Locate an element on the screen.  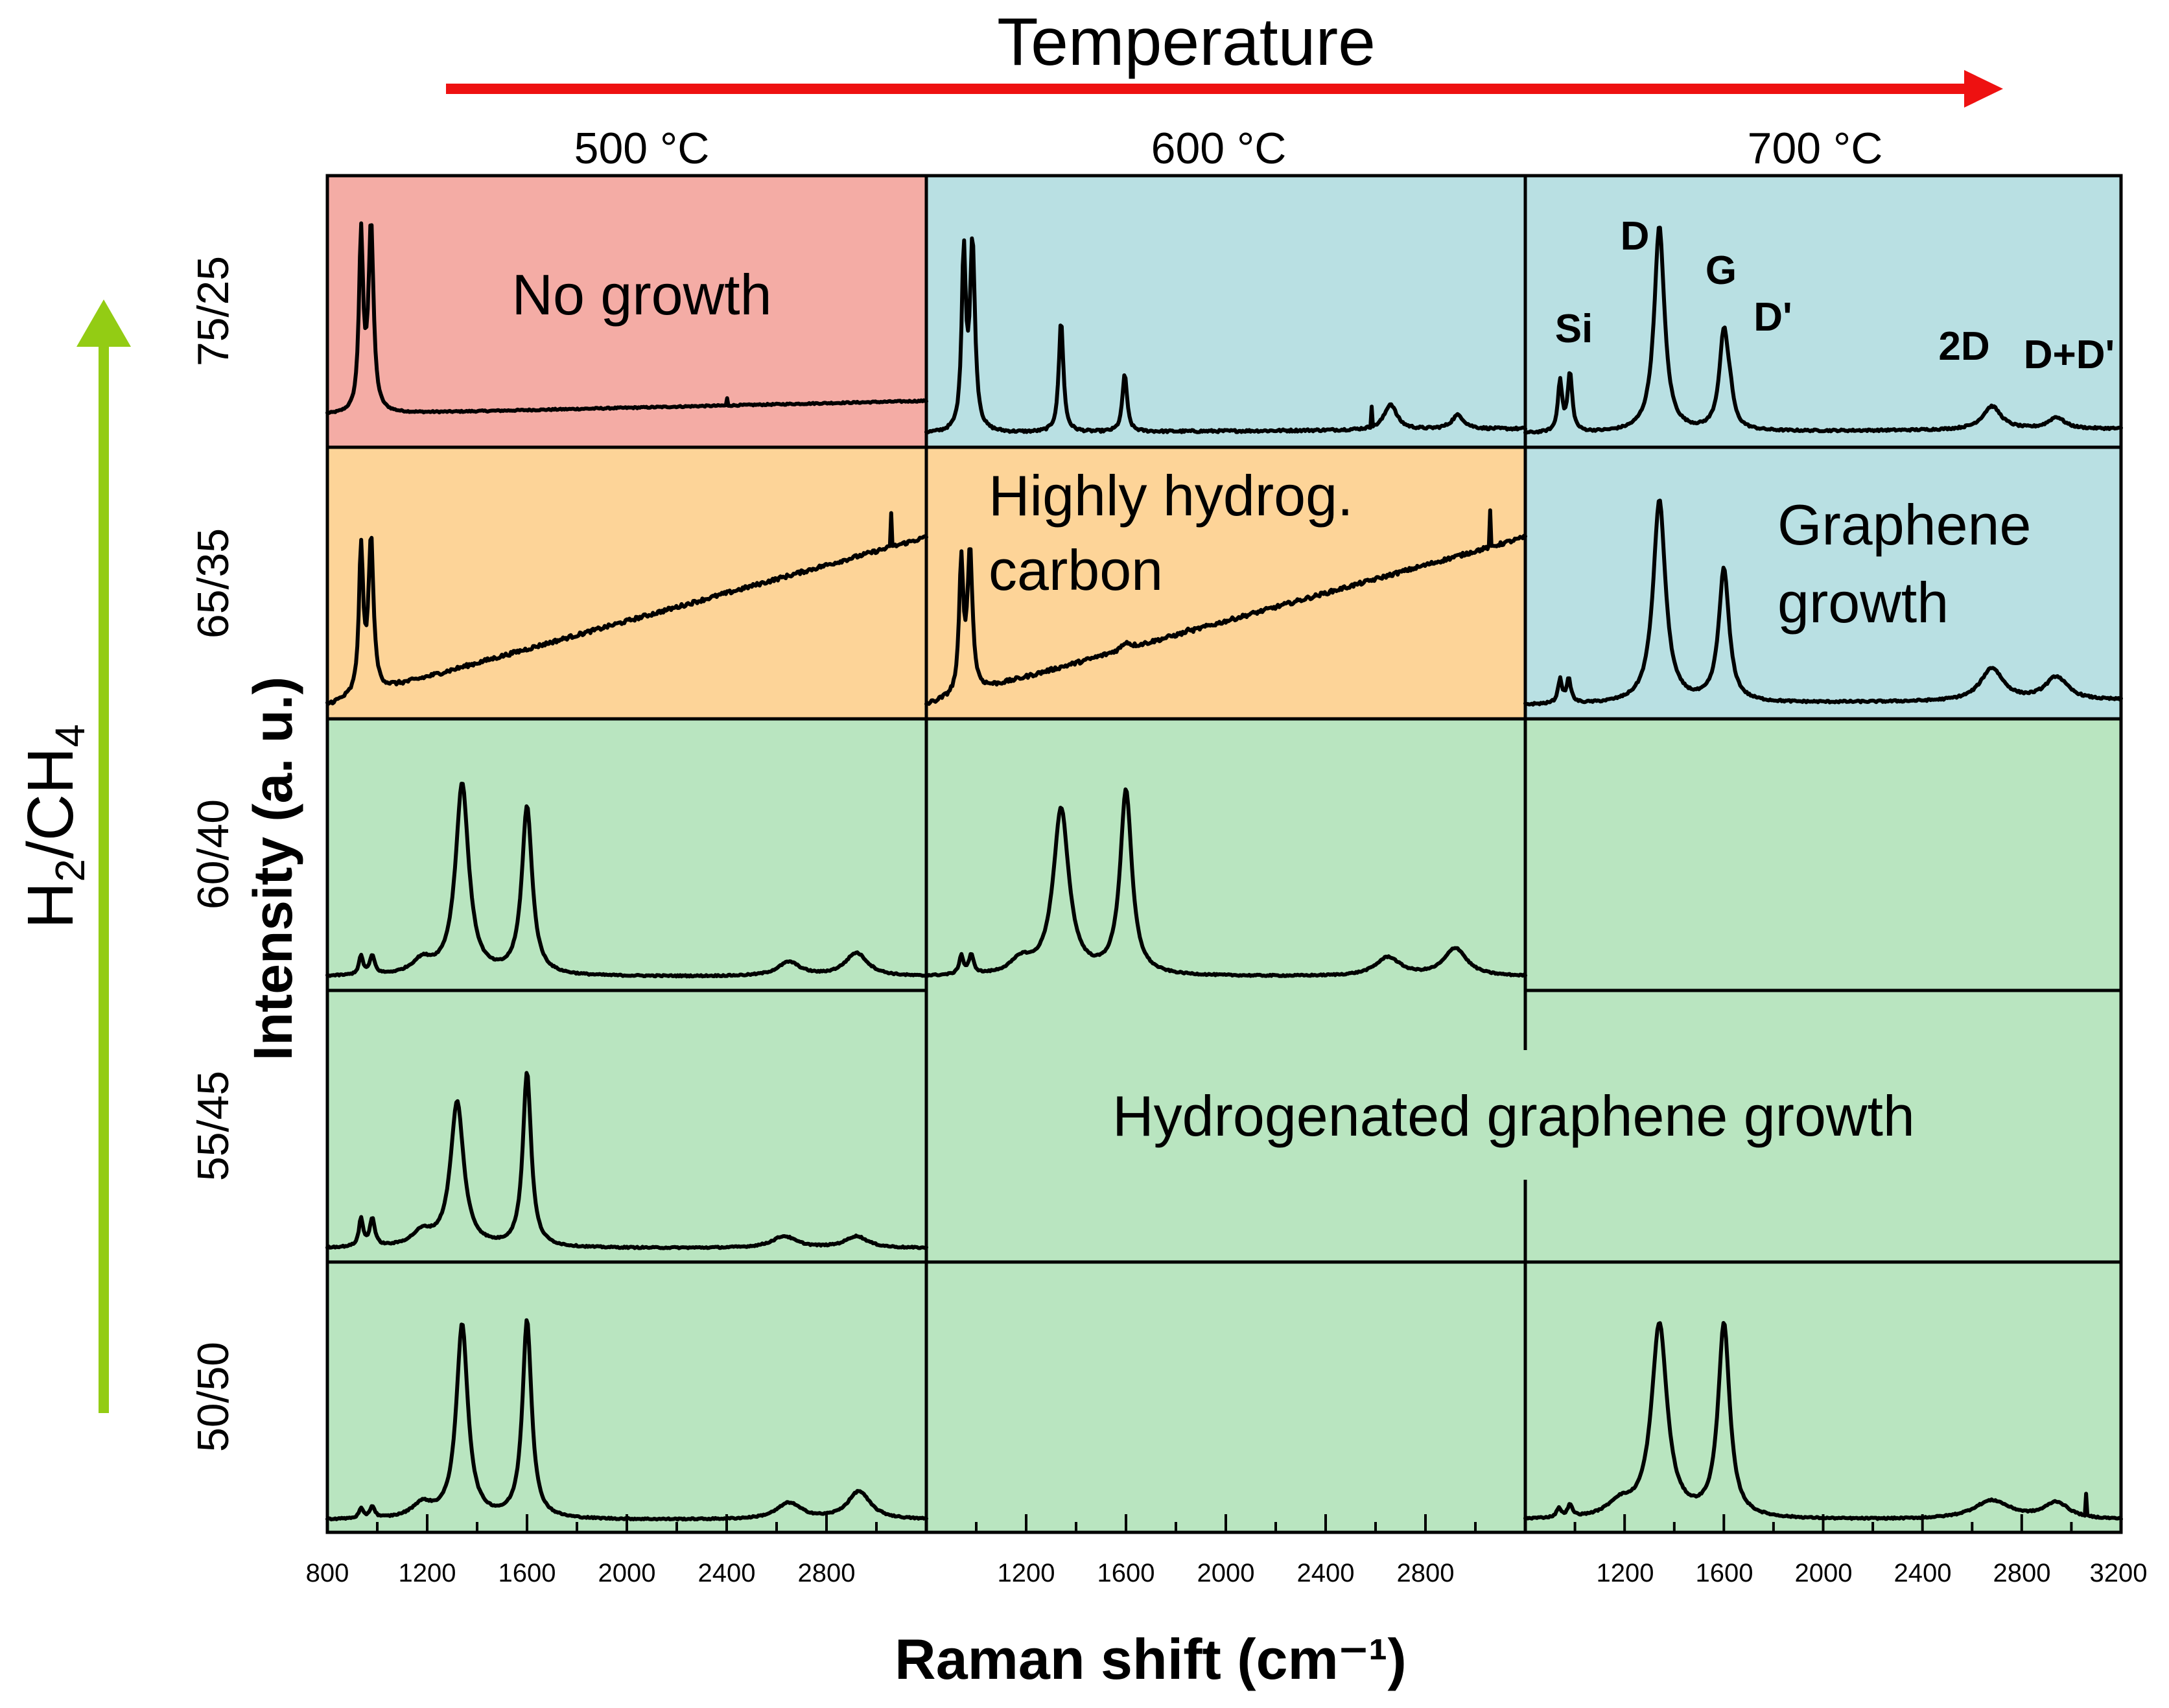
temperature-arrow is located at coordinates (1224, 89).